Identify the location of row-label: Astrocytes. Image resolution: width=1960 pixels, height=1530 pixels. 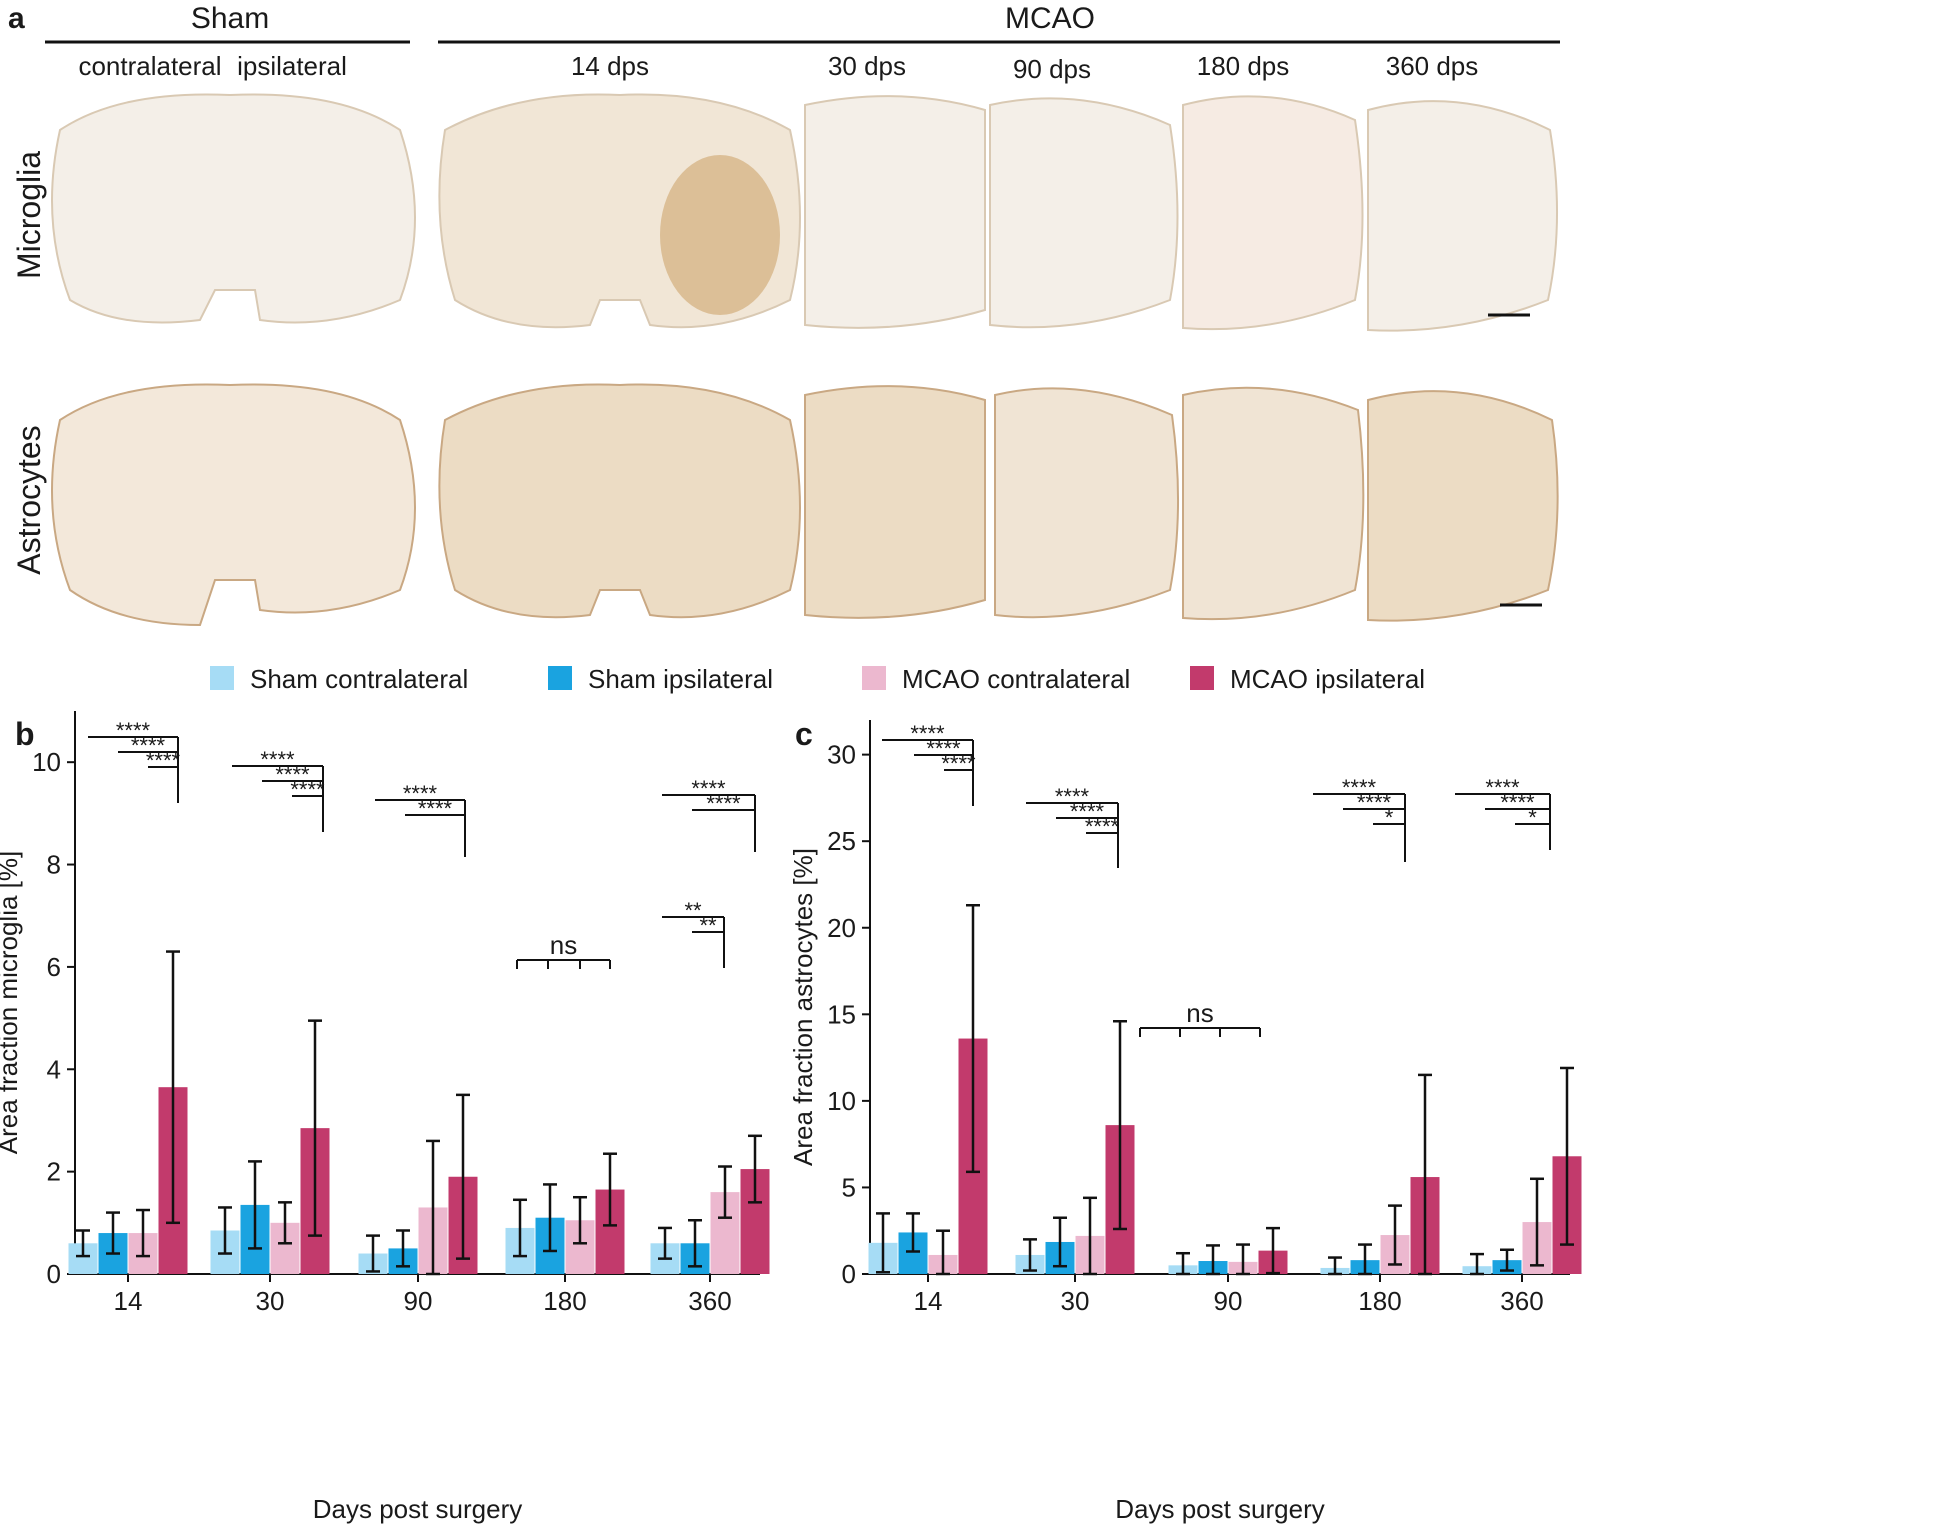
(29, 499).